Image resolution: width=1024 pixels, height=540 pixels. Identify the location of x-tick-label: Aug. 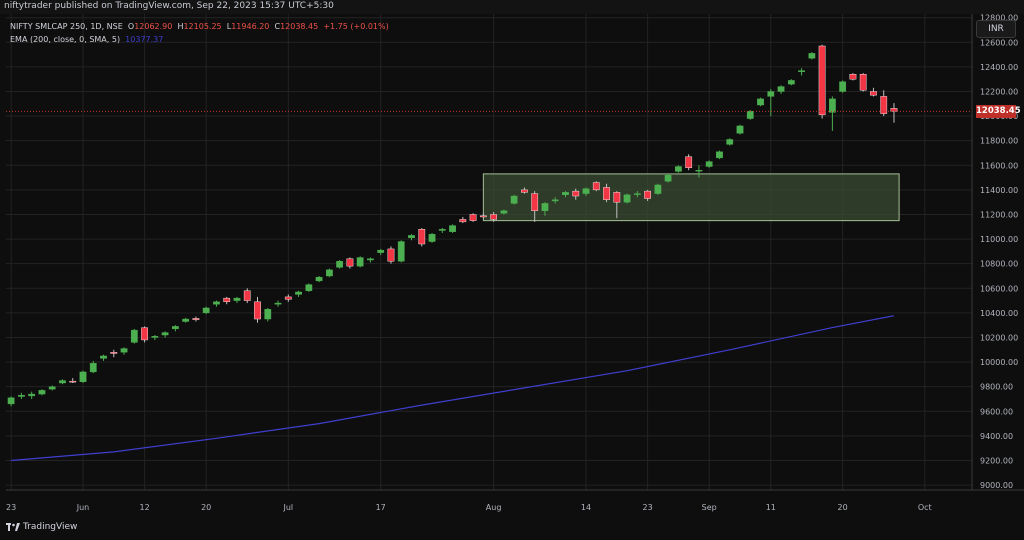
(494, 507).